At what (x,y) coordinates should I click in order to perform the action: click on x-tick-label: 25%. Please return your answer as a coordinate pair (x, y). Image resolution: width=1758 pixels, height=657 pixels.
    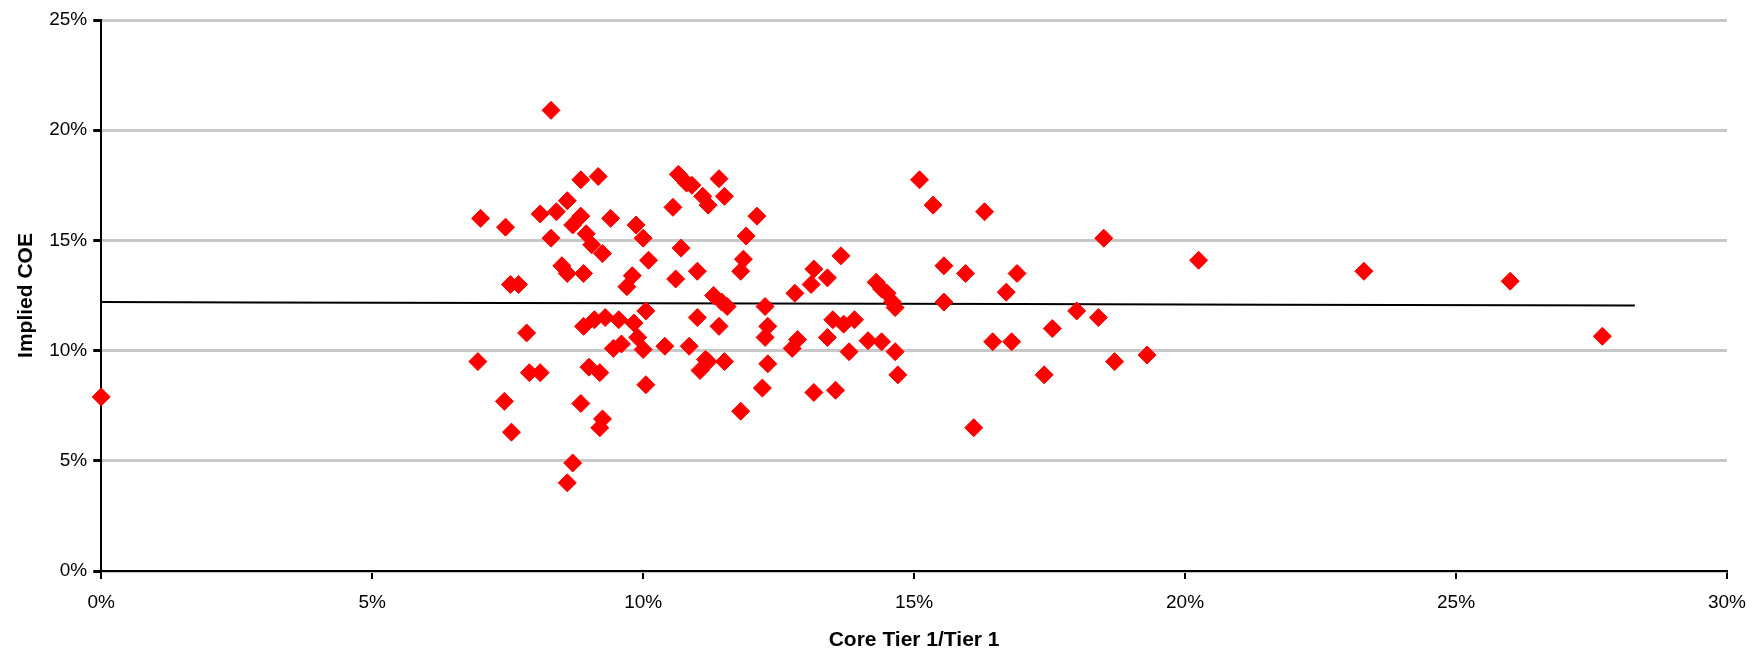
    Looking at the image, I should click on (1456, 601).